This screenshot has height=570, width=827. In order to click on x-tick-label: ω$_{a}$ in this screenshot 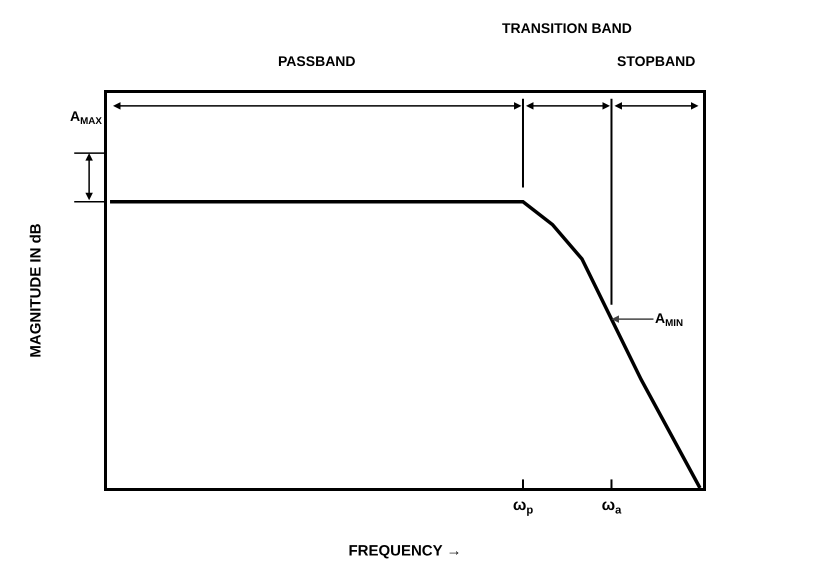, I will do `click(612, 506)`.